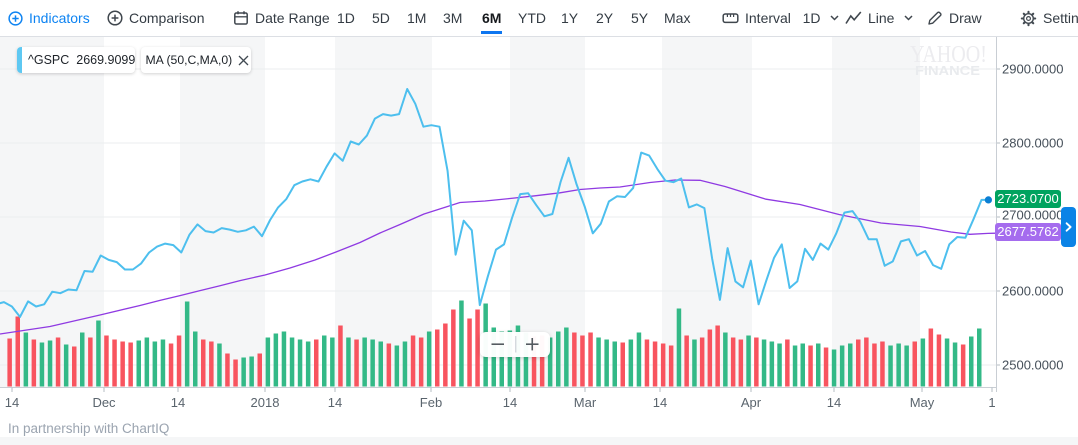 This screenshot has width=1078, height=445. I want to click on svg-text: YAHOO!, so click(948, 54).